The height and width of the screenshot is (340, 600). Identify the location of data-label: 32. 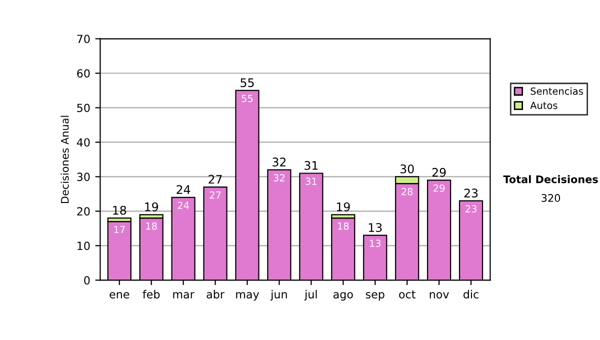
(279, 178).